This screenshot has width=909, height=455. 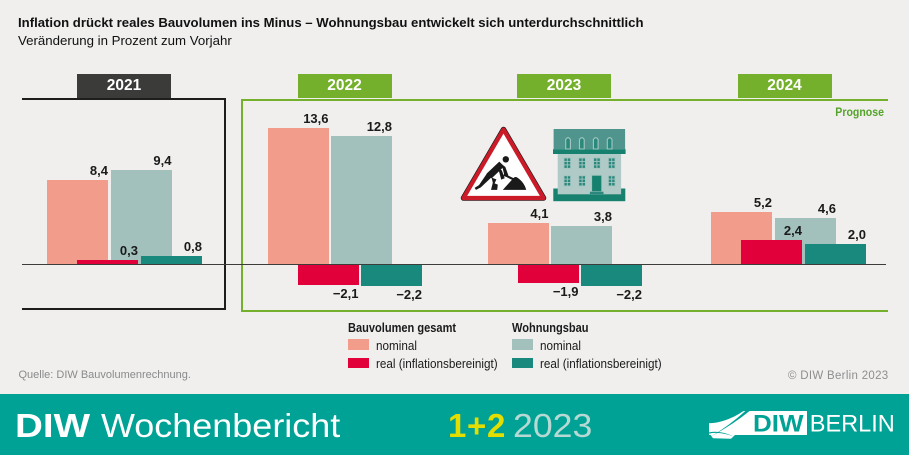 I want to click on svg-text: BERLIN, so click(x=852, y=423).